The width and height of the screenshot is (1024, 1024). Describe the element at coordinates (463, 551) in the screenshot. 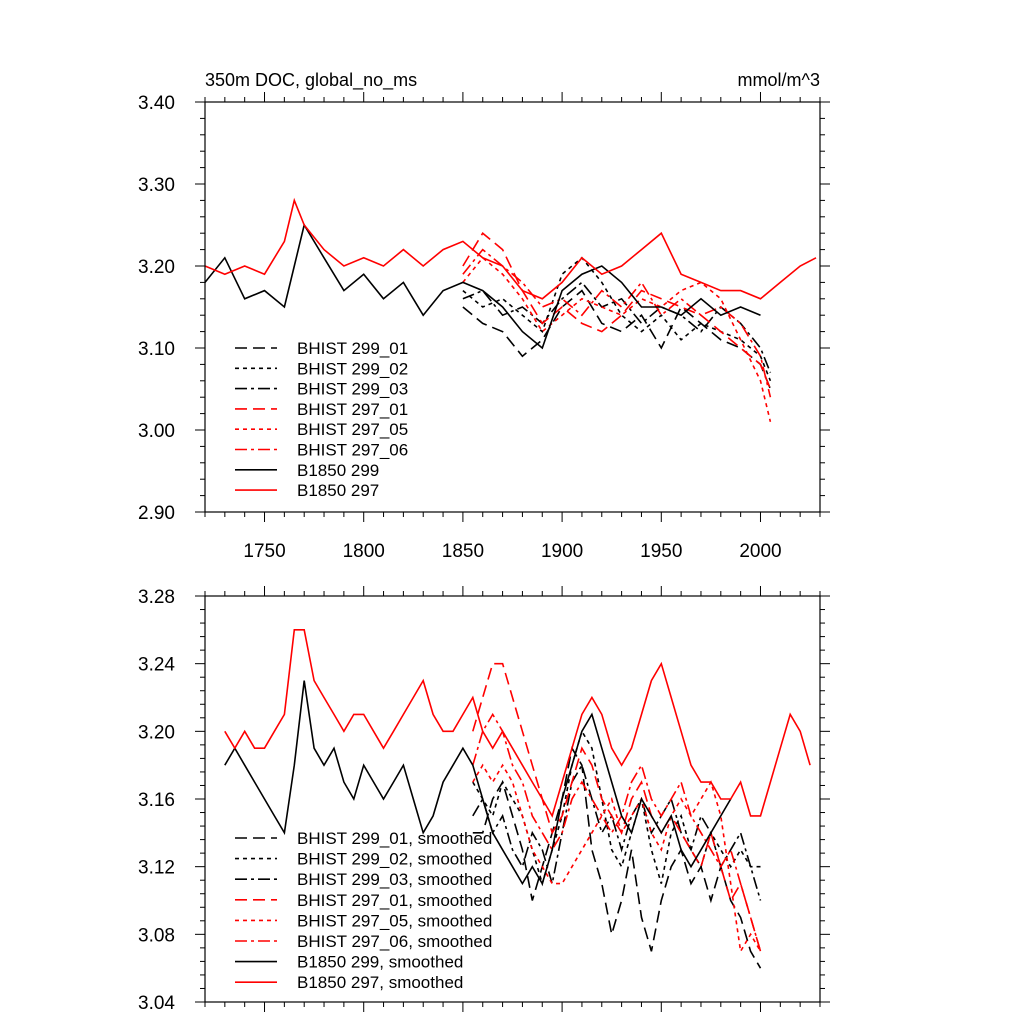

I see `x-tick-label: 1850` at that location.